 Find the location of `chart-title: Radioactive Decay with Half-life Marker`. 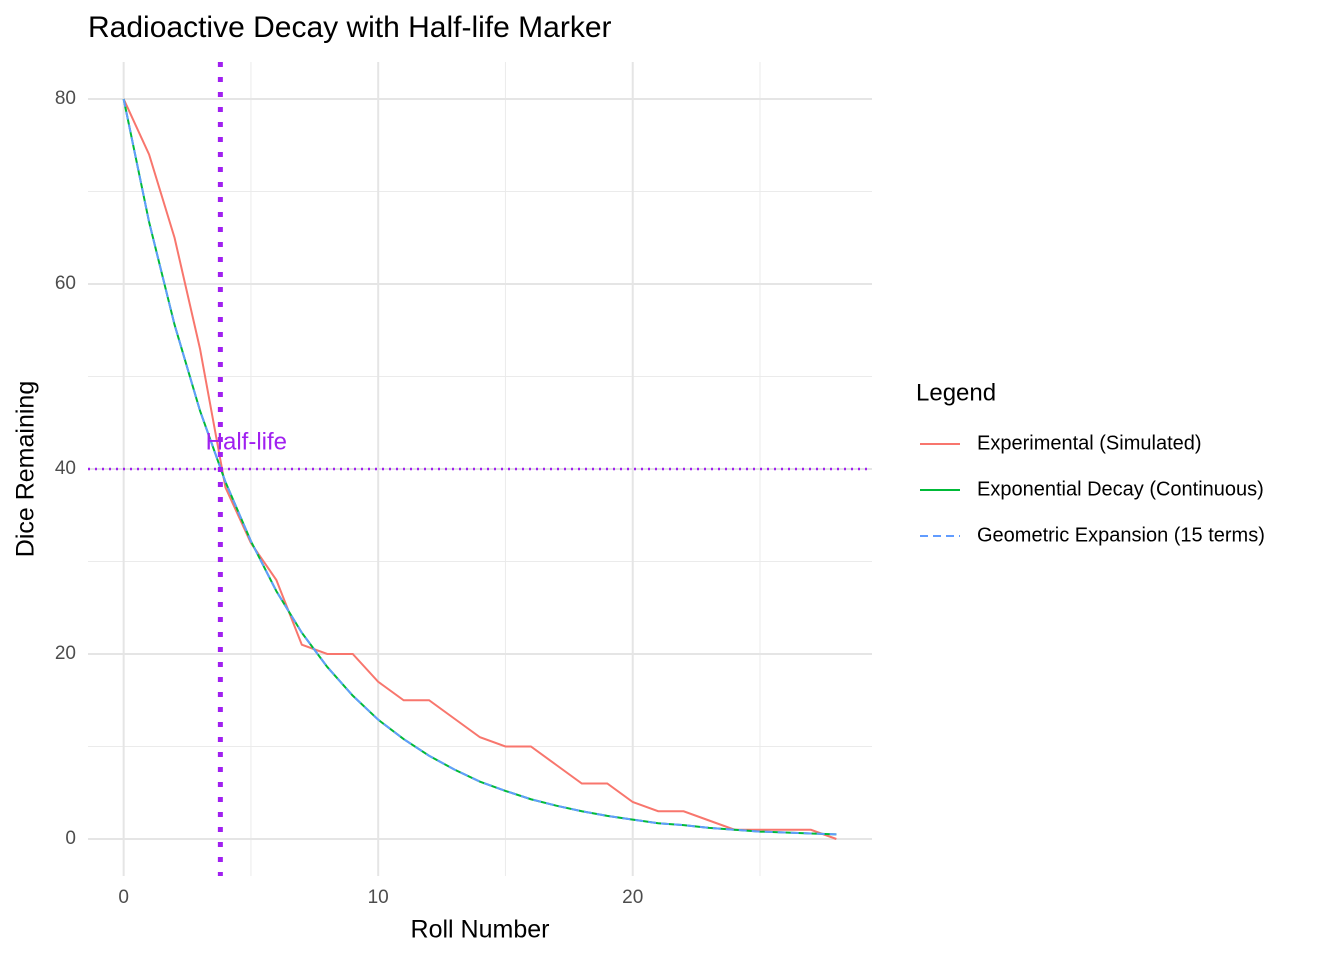

chart-title: Radioactive Decay with Half-life Marker is located at coordinates (350, 27).